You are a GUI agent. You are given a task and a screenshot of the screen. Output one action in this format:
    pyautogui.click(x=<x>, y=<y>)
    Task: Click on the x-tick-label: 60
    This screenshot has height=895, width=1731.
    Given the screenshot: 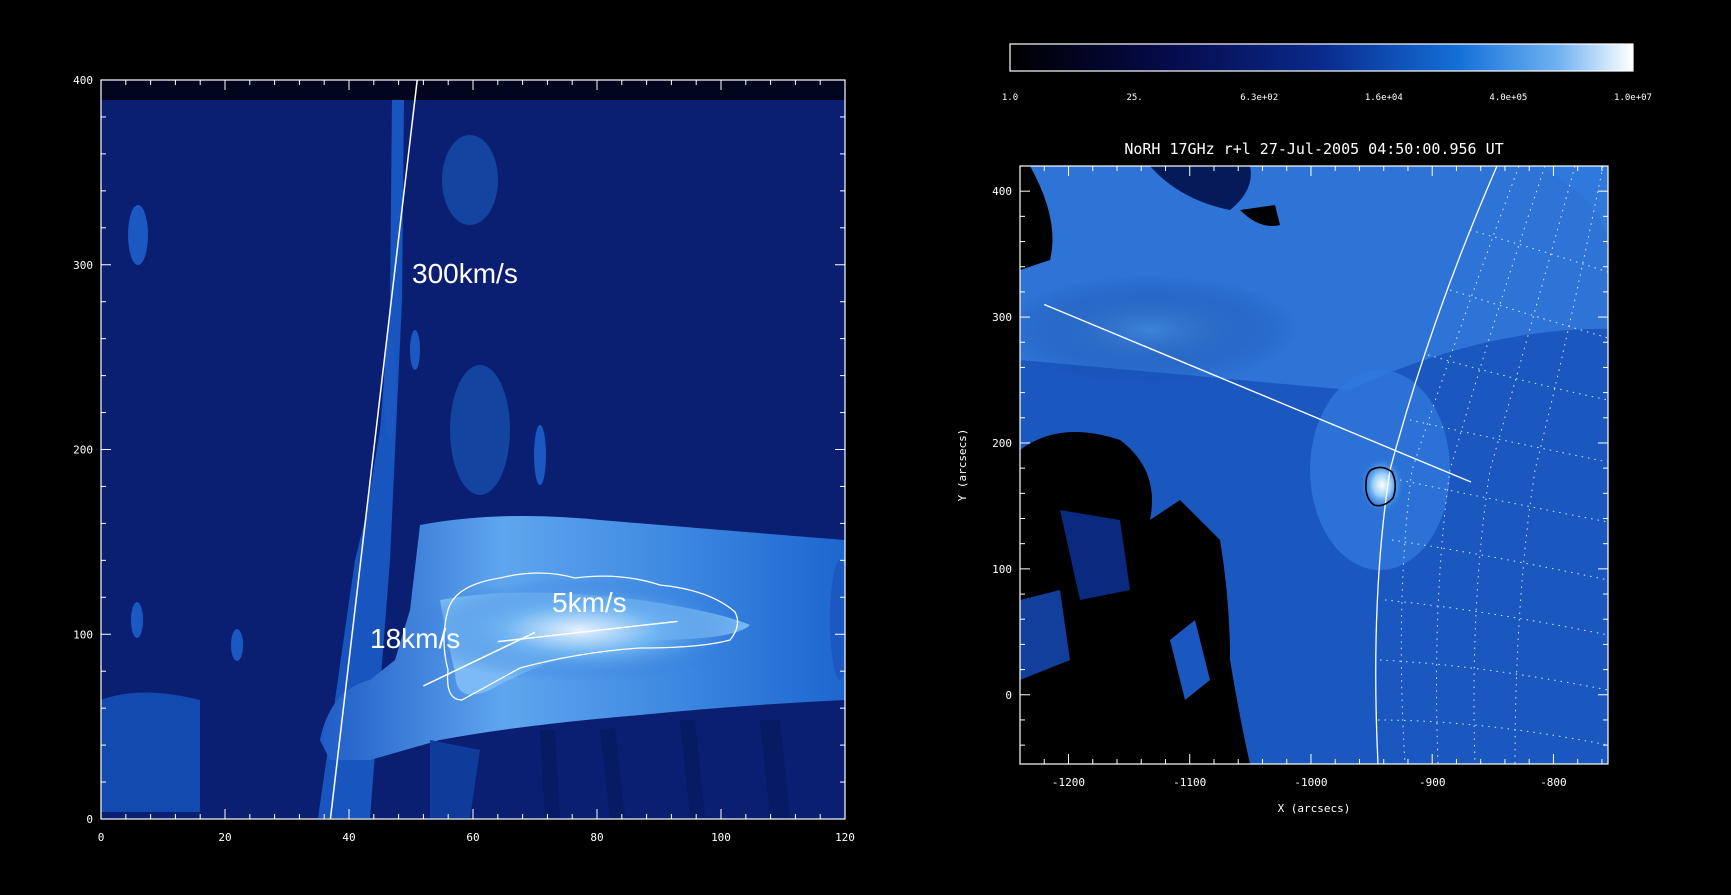 What is the action you would take?
    pyautogui.click(x=472, y=837)
    